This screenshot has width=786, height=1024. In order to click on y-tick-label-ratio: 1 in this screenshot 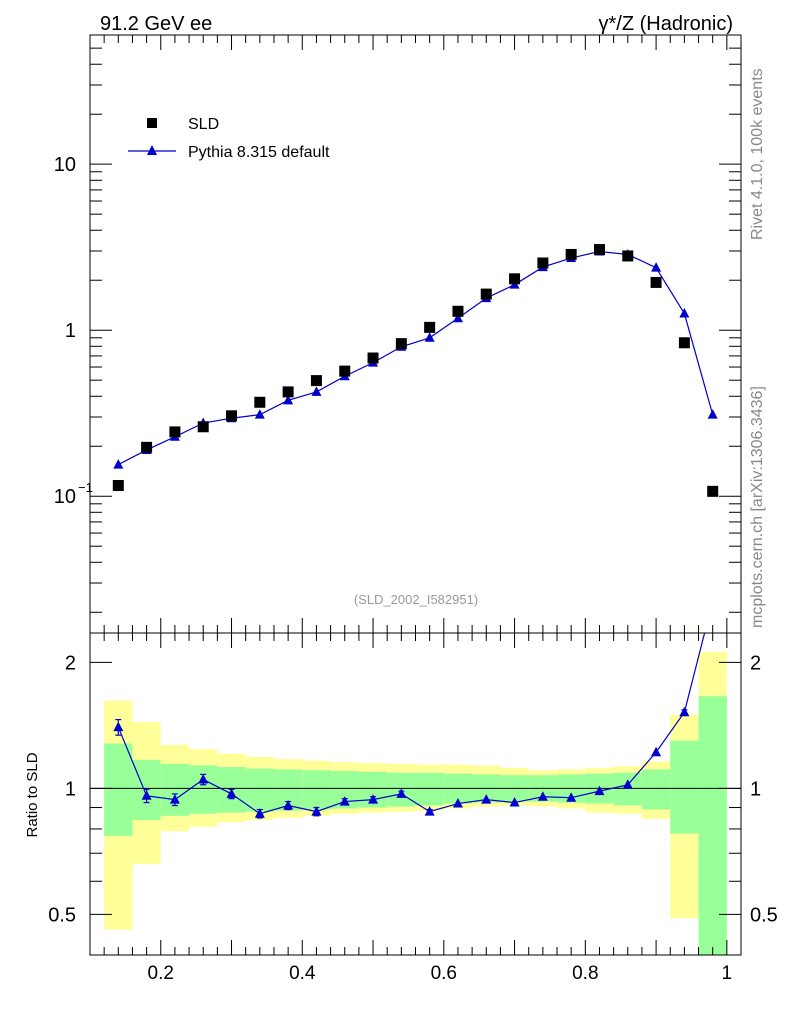, I will do `click(70, 789)`.